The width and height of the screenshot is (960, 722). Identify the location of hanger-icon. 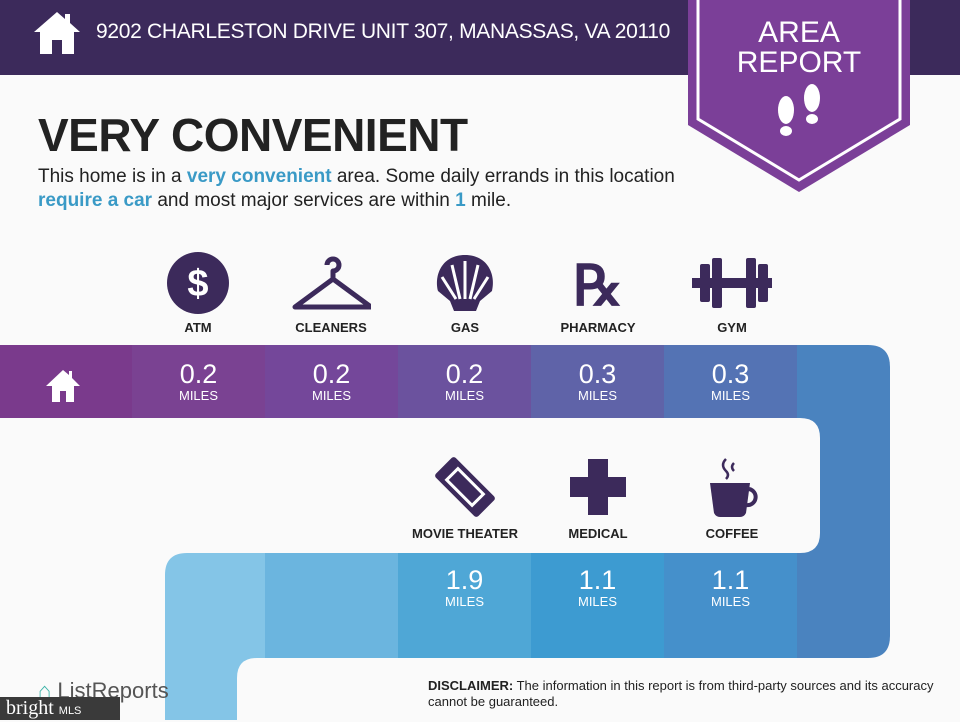
(331, 283).